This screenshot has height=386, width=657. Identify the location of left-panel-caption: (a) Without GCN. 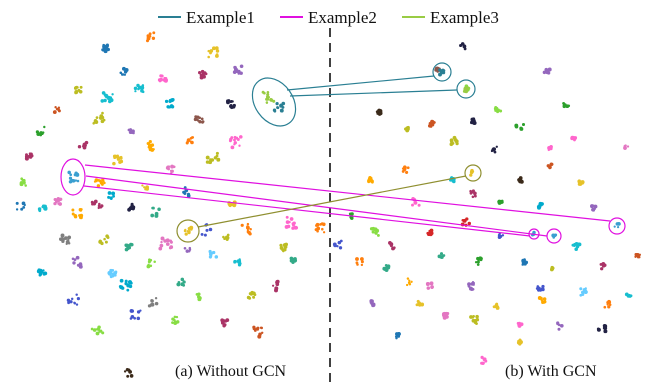
(230, 371).